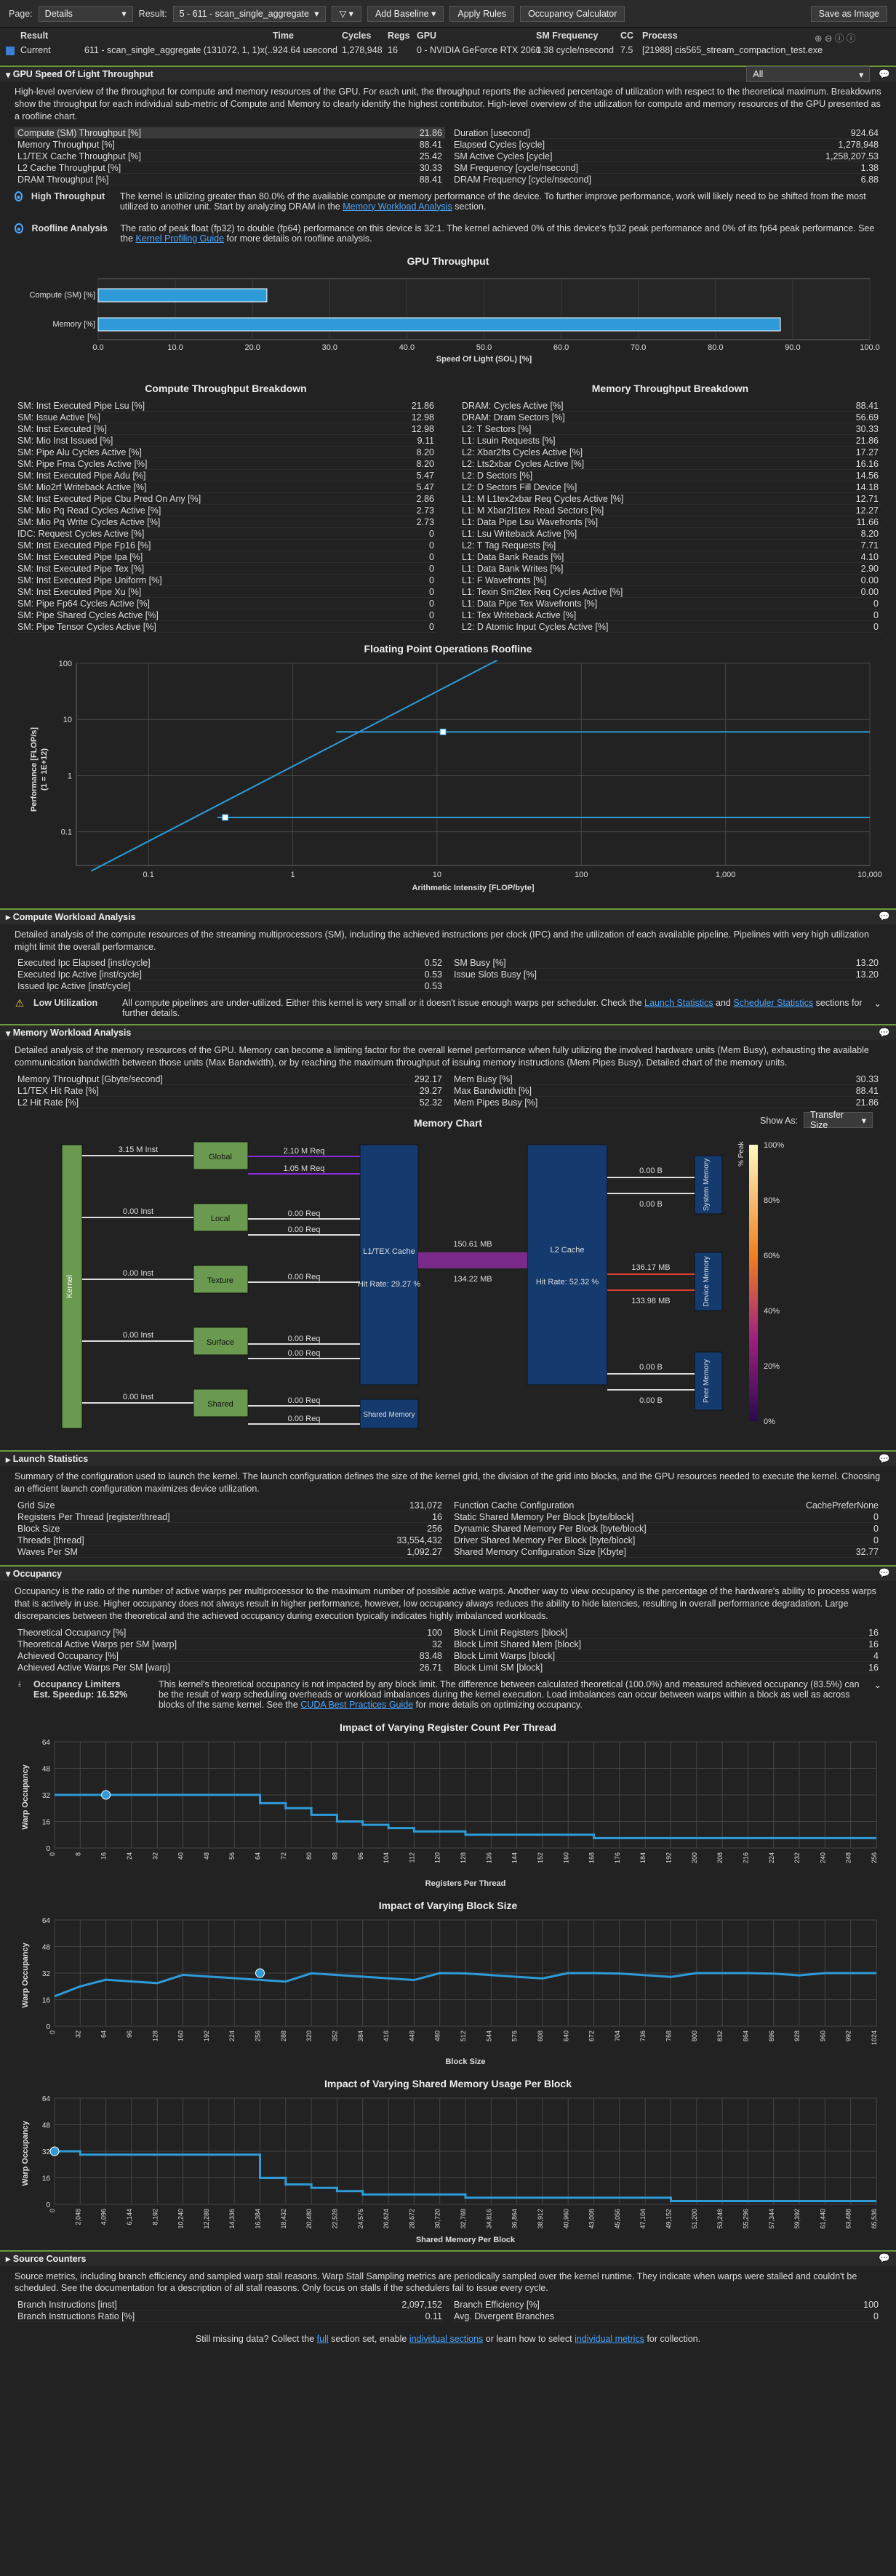 Image resolution: width=896 pixels, height=2576 pixels. What do you see at coordinates (873, 1644) in the screenshot?
I see `metric-value: 16` at bounding box center [873, 1644].